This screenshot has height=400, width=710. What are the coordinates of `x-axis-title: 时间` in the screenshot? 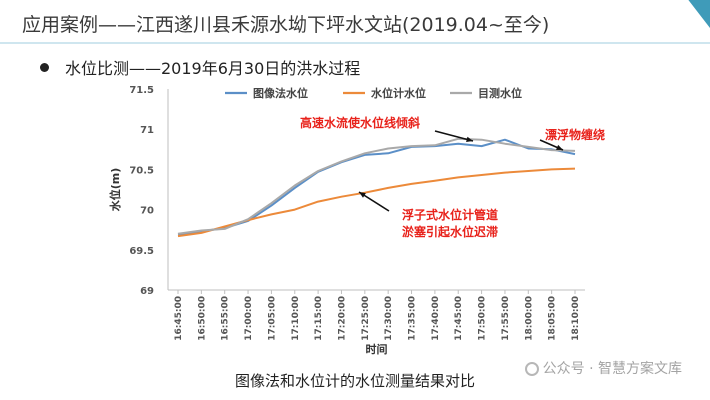 It's located at (377, 349).